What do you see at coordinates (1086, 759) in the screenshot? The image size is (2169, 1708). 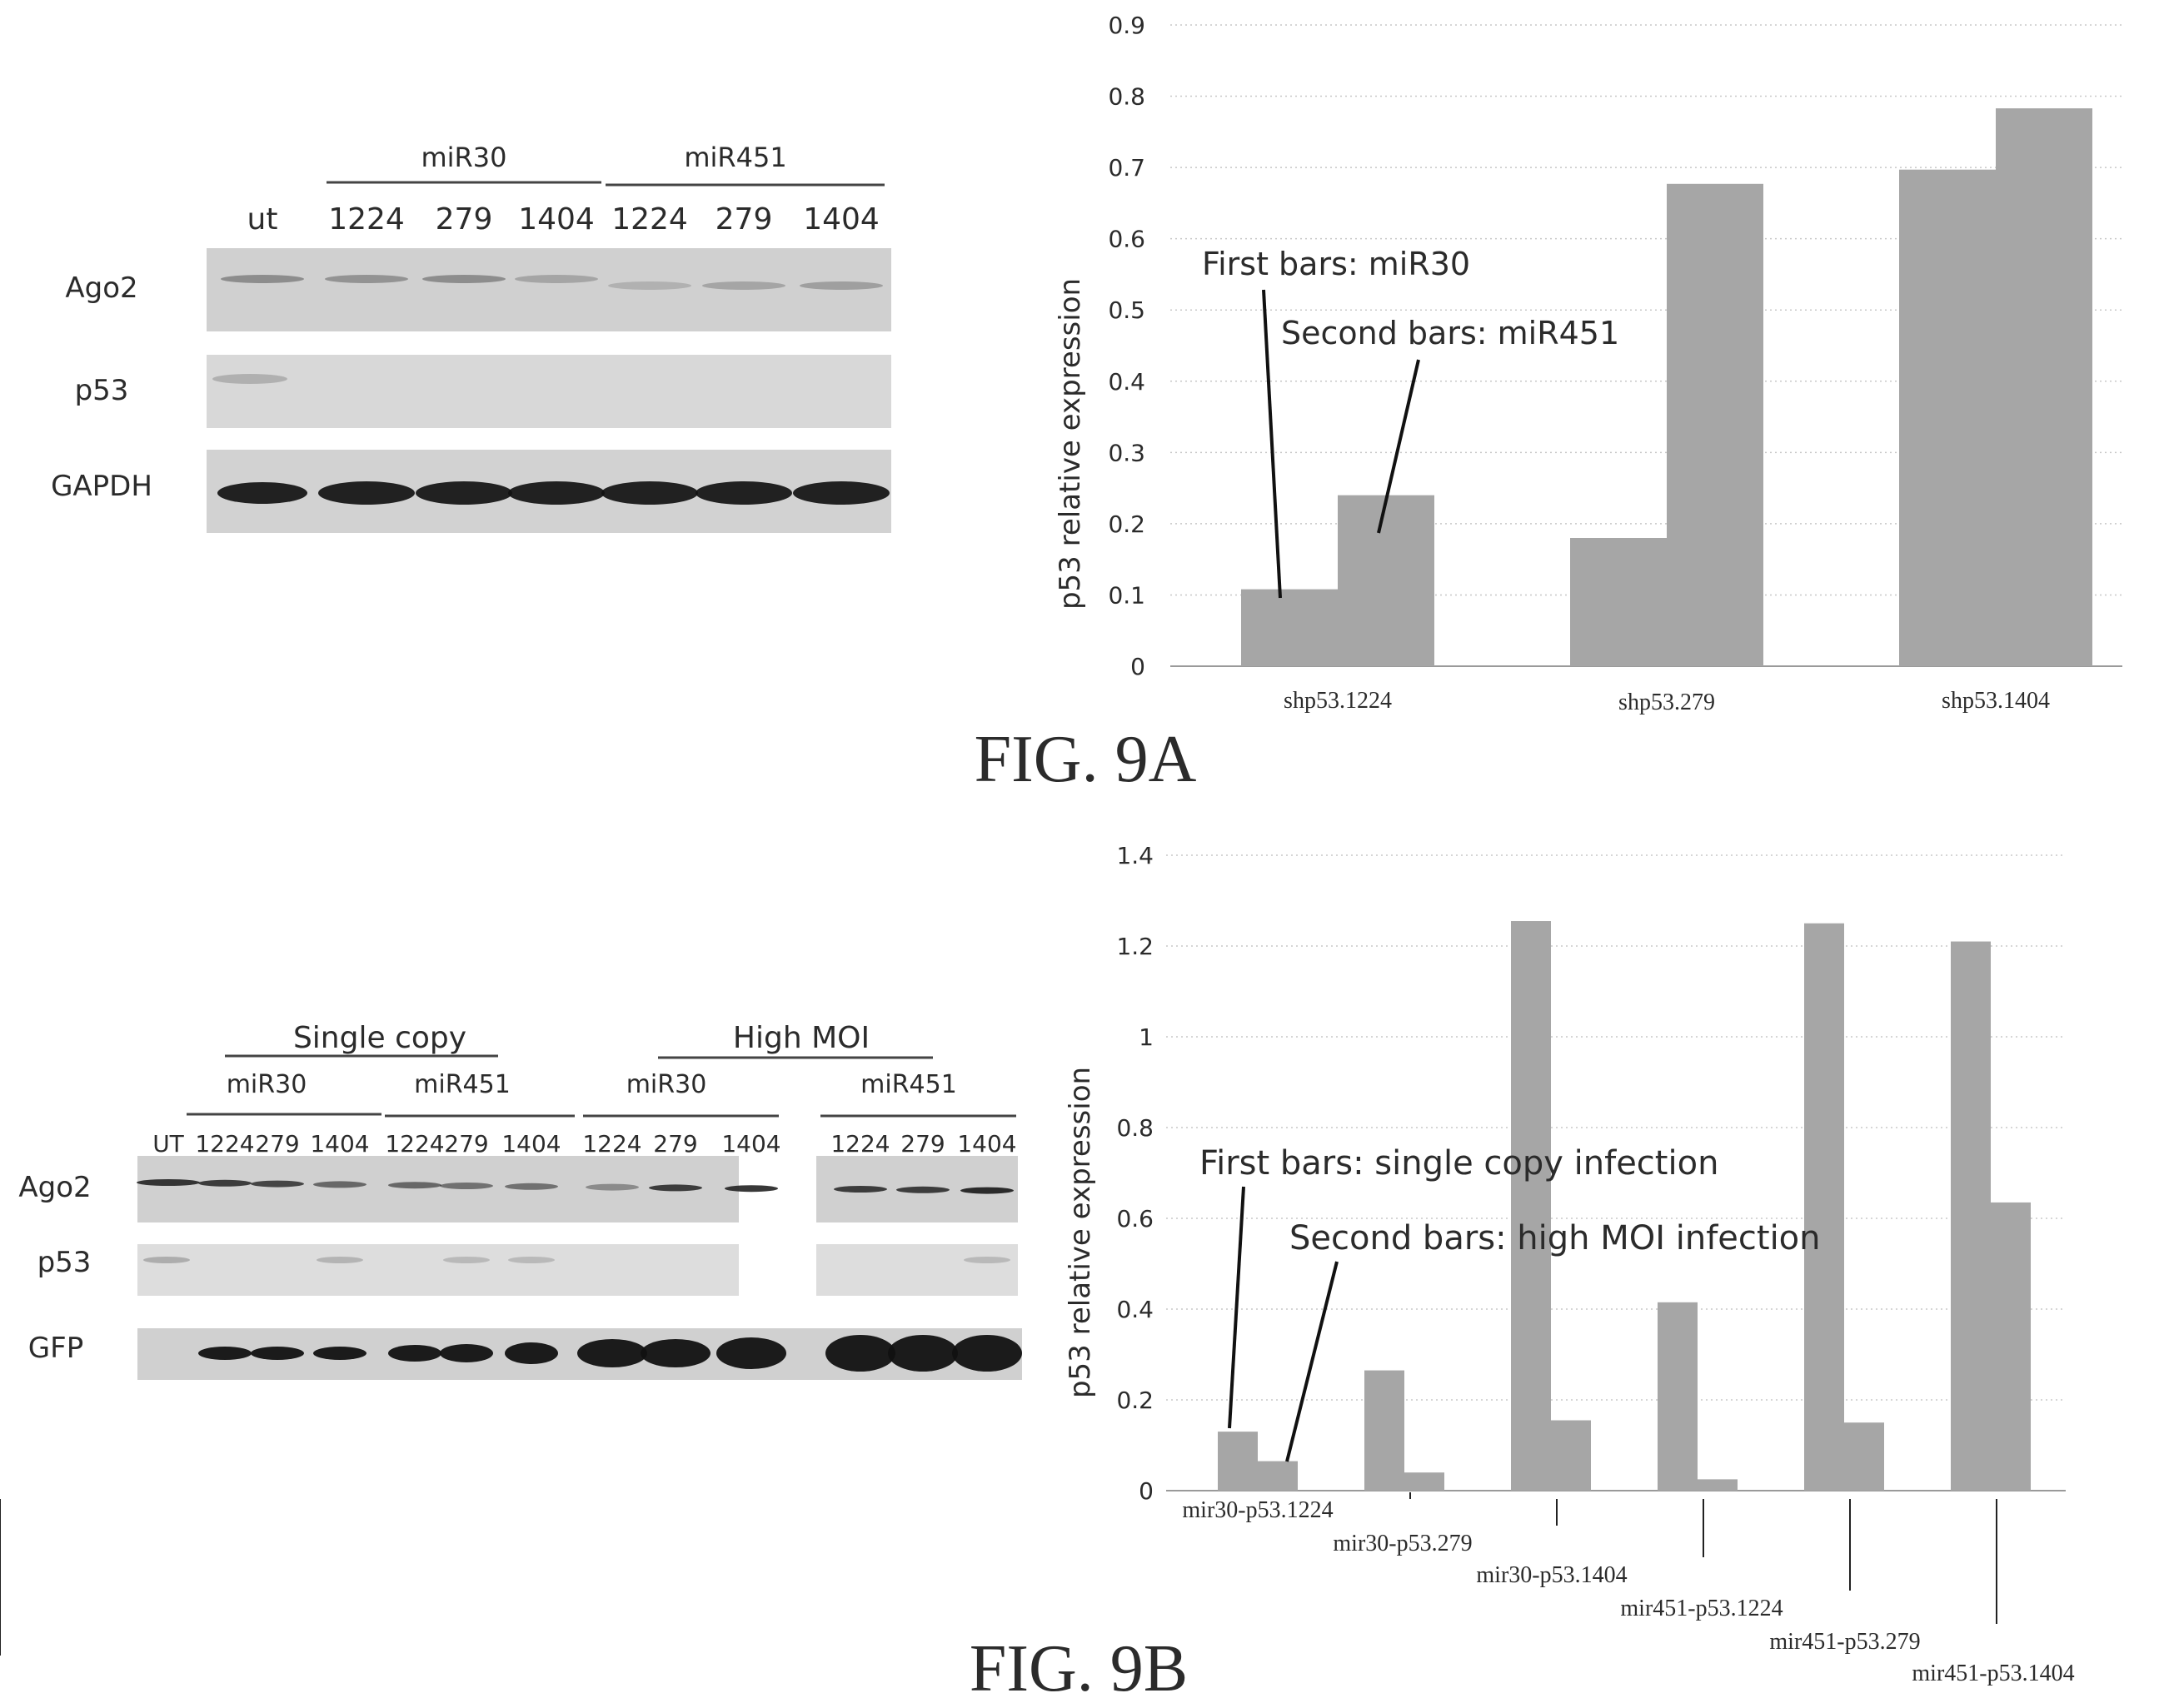 I see `figure-caption-9a: FIG. 9A` at bounding box center [1086, 759].